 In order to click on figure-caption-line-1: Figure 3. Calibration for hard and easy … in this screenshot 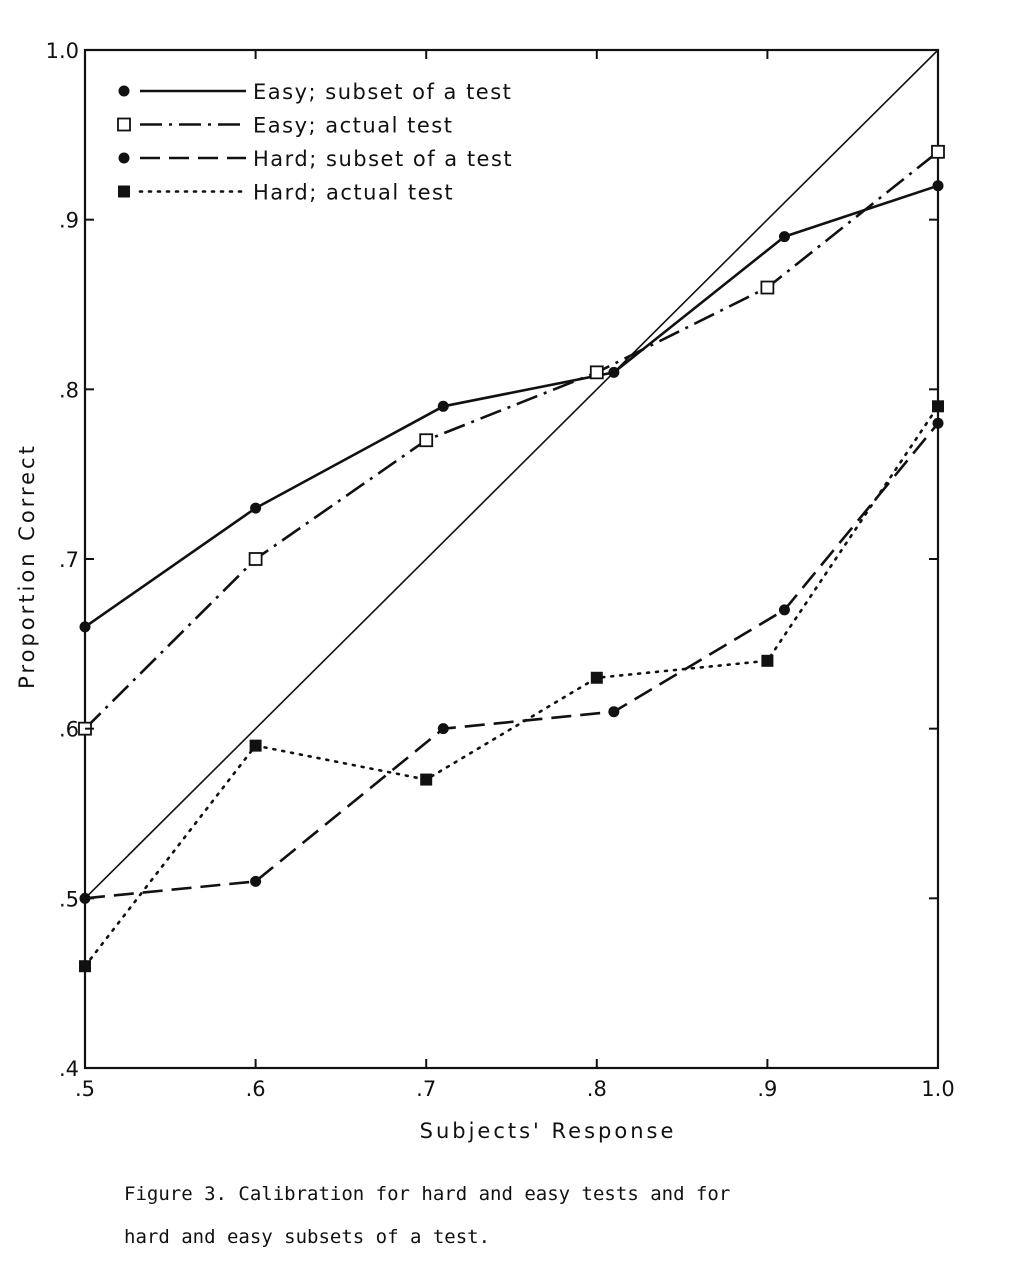, I will do `click(427, 1194)`.